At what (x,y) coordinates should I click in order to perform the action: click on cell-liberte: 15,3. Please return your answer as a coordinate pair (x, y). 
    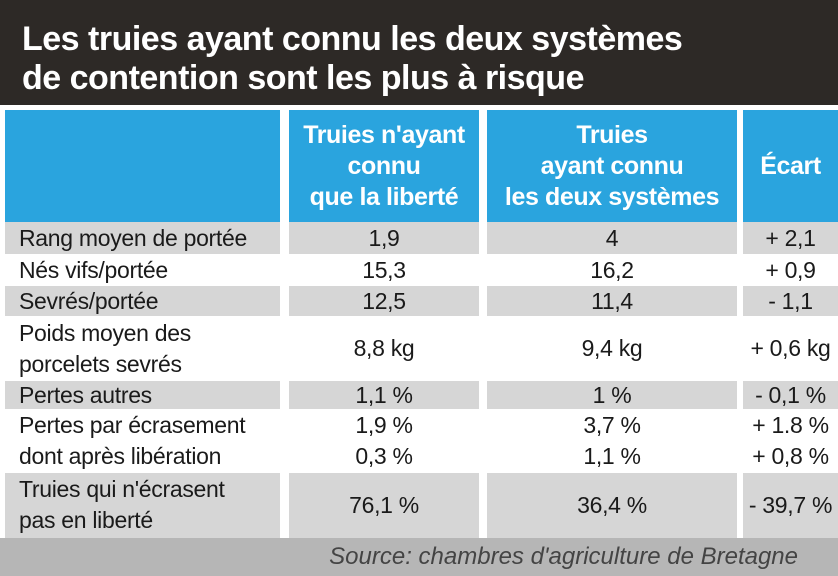
    Looking at the image, I should click on (384, 269).